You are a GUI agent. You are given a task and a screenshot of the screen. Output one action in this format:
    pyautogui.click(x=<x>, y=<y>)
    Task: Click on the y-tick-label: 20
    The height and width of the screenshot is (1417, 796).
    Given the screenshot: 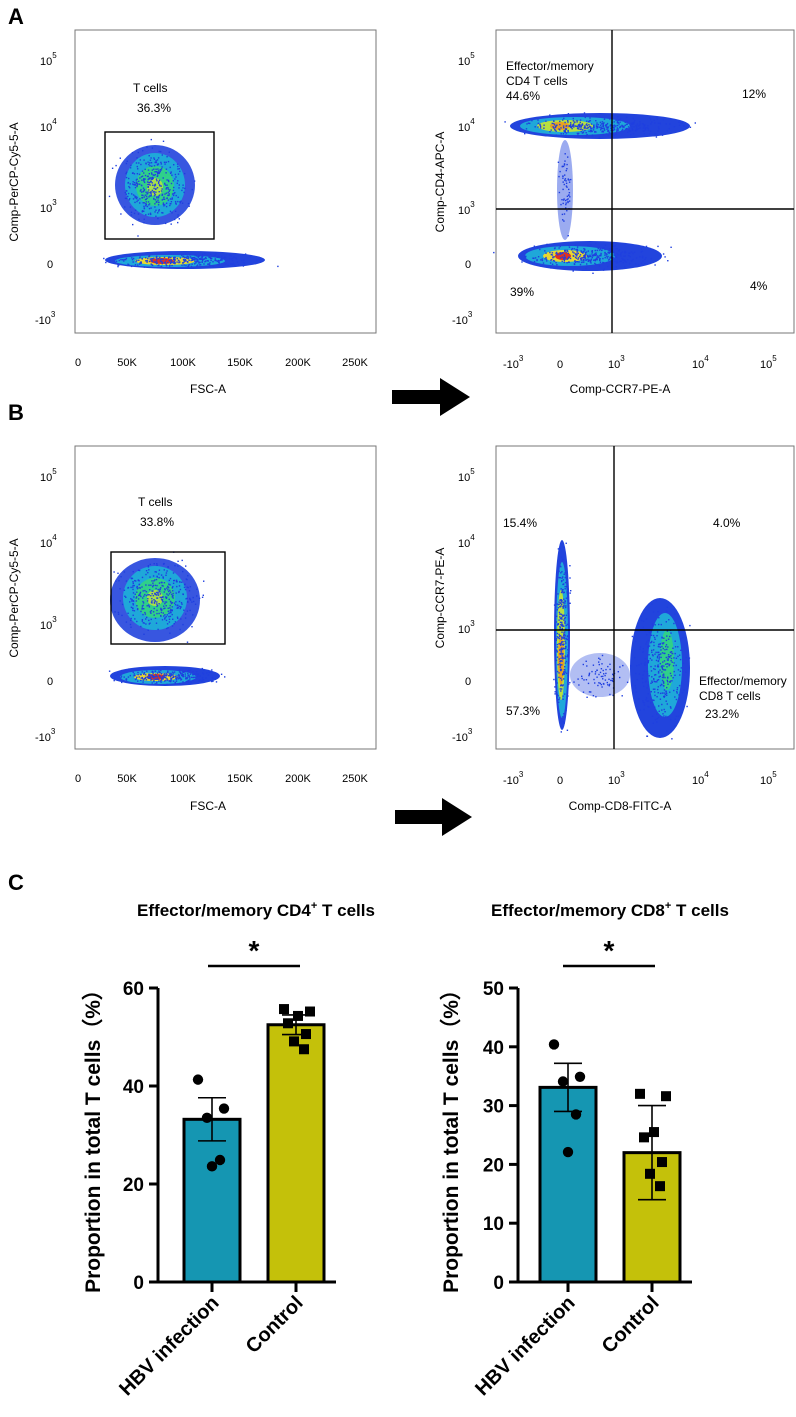 What is the action you would take?
    pyautogui.click(x=133, y=1185)
    